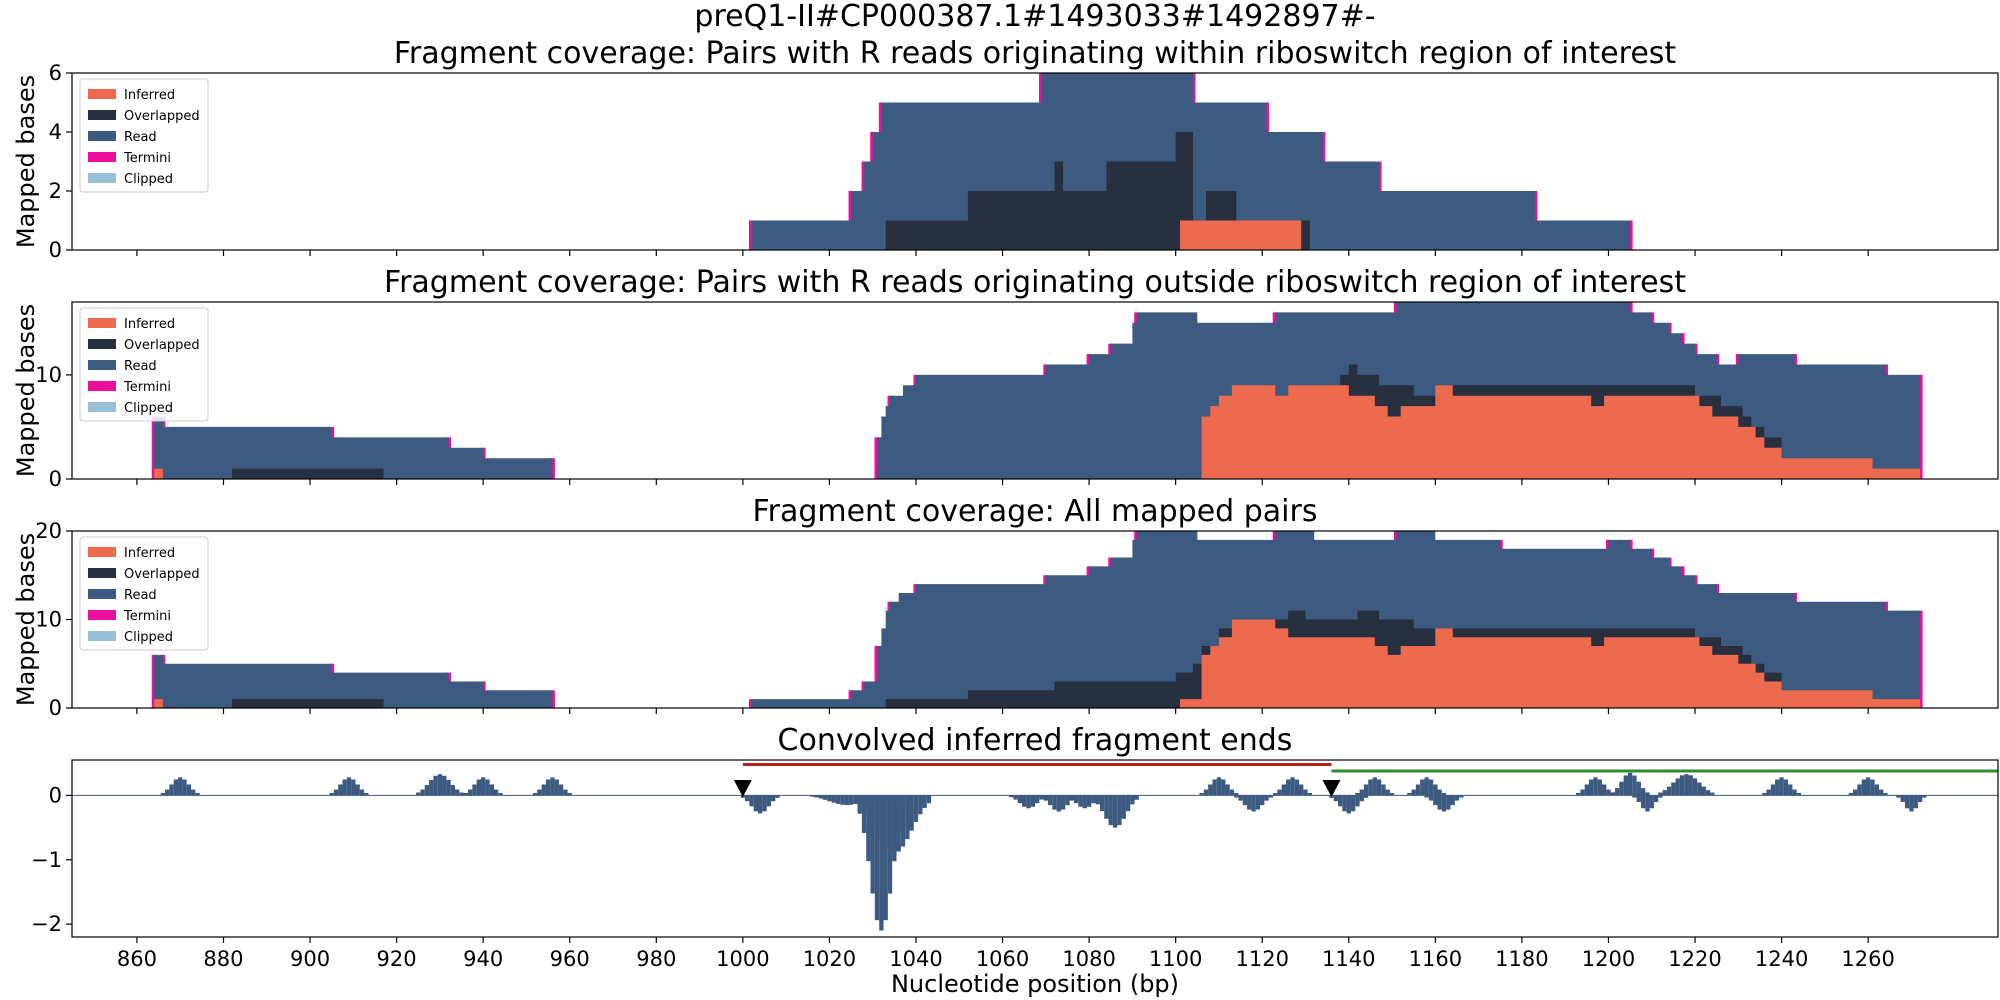 The height and width of the screenshot is (1000, 2000). I want to click on legend-swatch-overlapped, so click(102, 573).